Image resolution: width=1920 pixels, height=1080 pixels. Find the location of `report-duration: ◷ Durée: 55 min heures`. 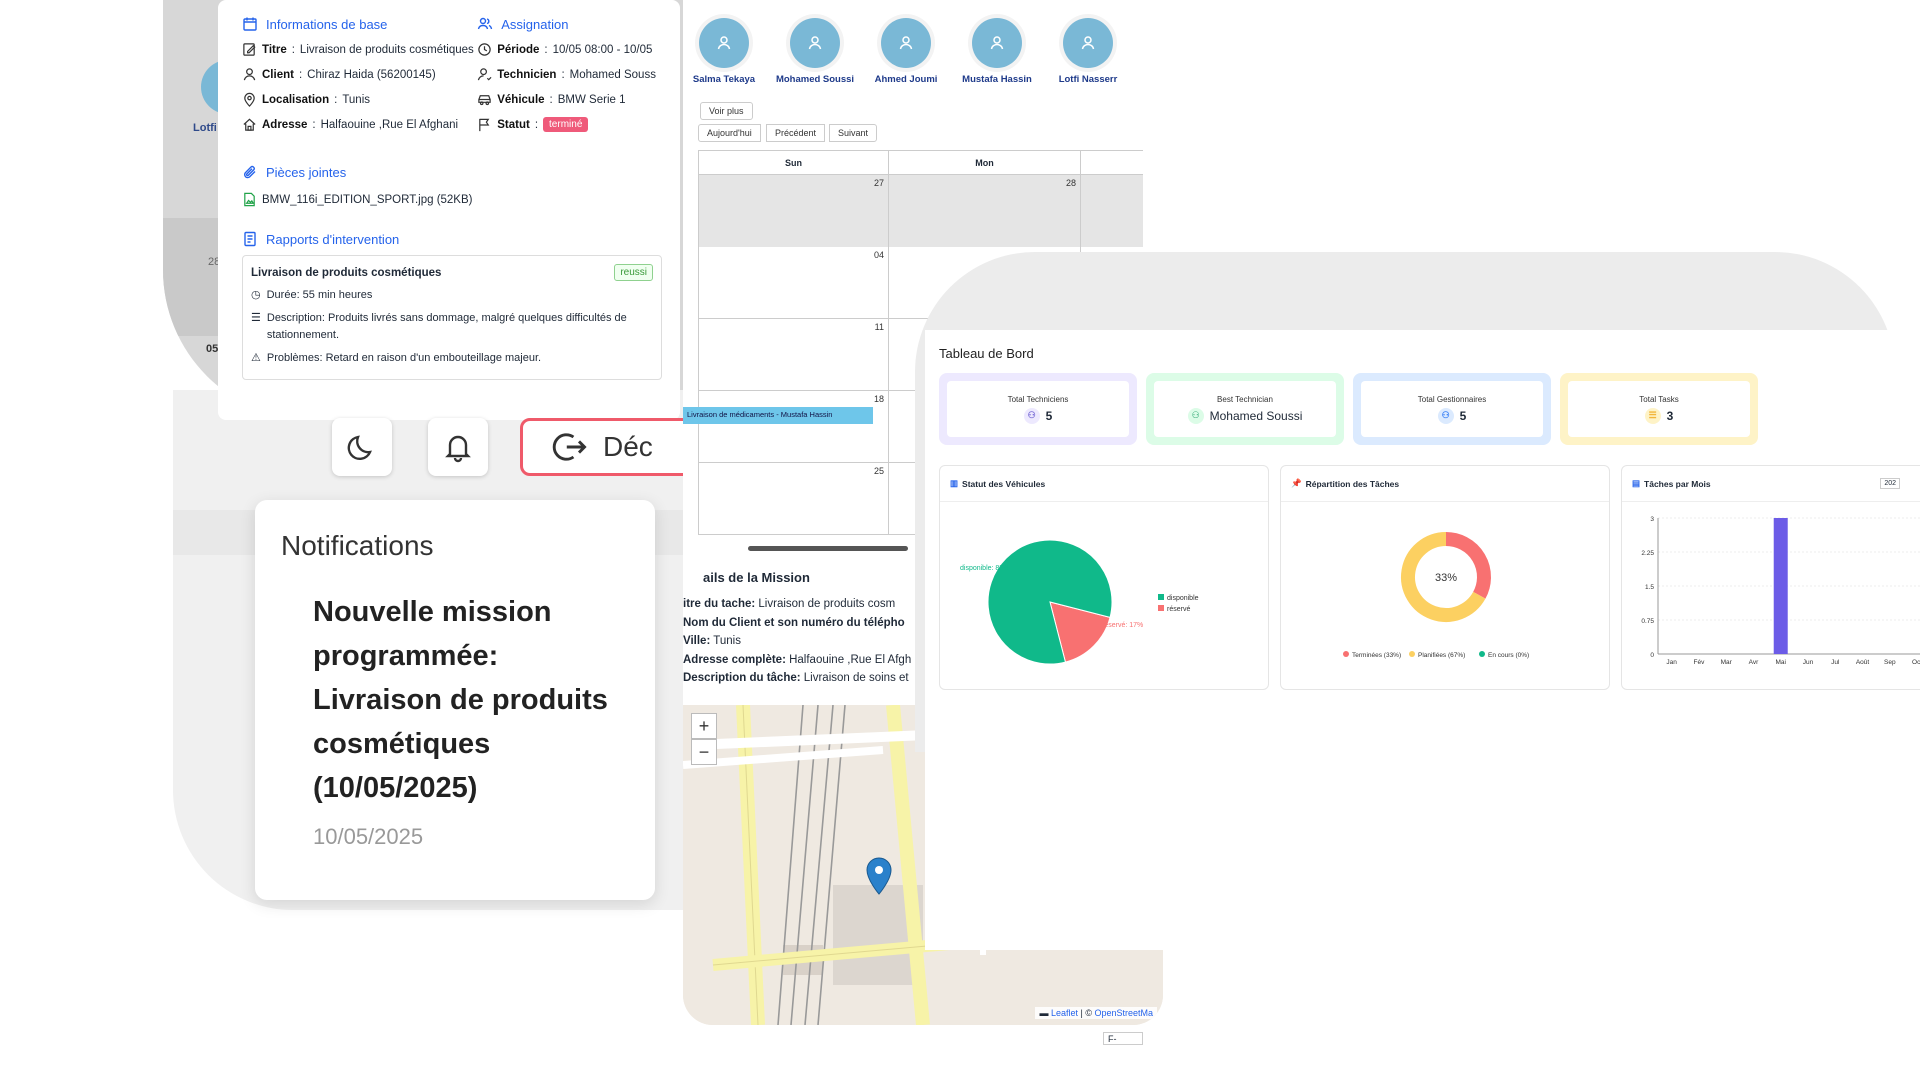

report-duration: ◷ Durée: 55 min heures is located at coordinates (452, 295).